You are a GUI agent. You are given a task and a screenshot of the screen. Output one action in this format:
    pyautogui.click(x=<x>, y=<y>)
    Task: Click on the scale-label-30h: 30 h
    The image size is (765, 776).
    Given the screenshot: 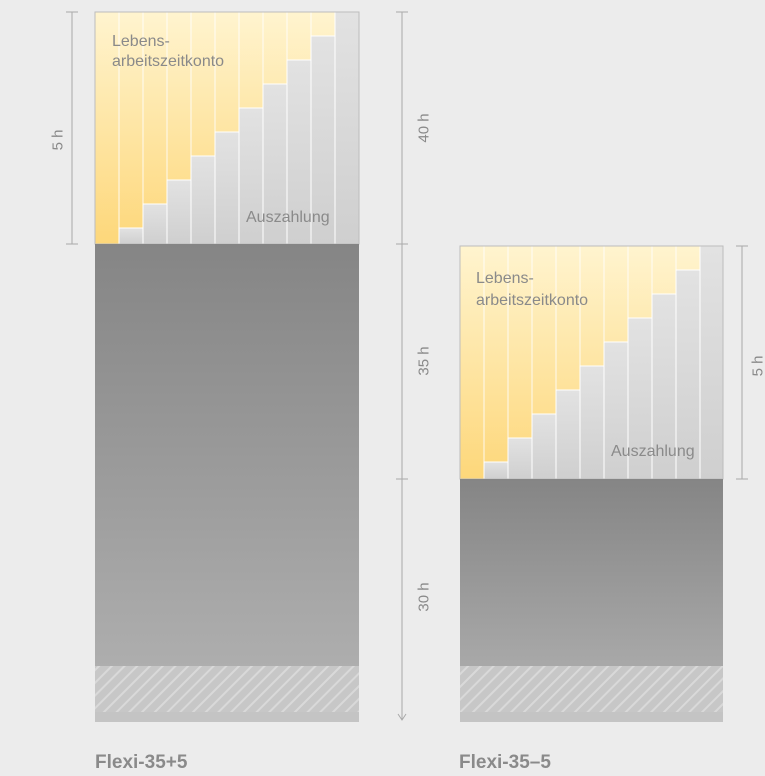 What is the action you would take?
    pyautogui.click(x=424, y=597)
    